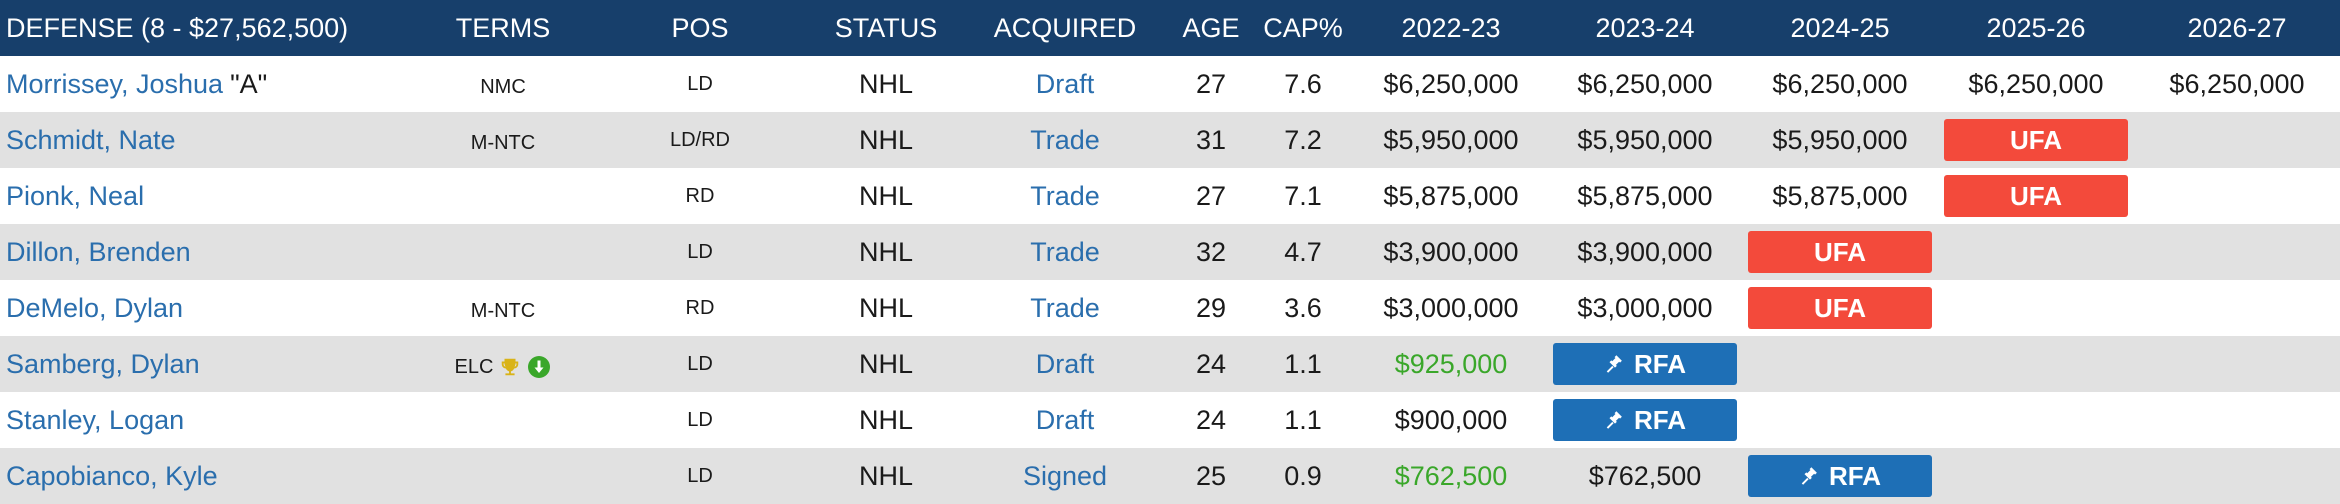 The height and width of the screenshot is (504, 2340). Describe the element at coordinates (1451, 419) in the screenshot. I see `salary-cell: $900,000` at that location.